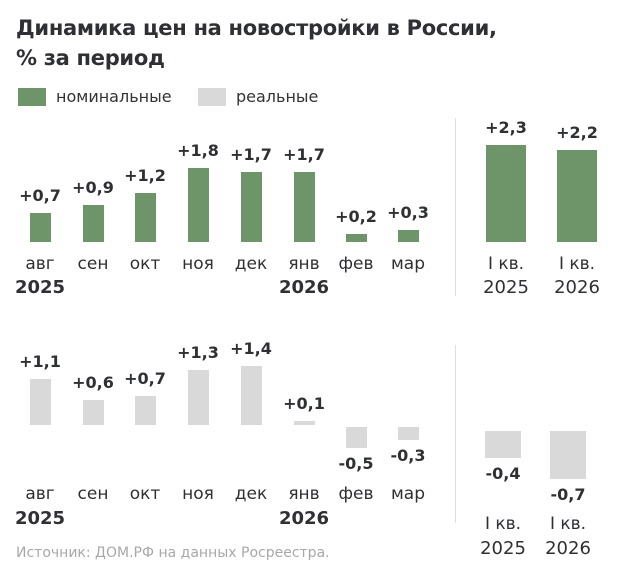 Image resolution: width=629 pixels, height=576 pixels. I want to click on data-label: +0,9, so click(93, 188).